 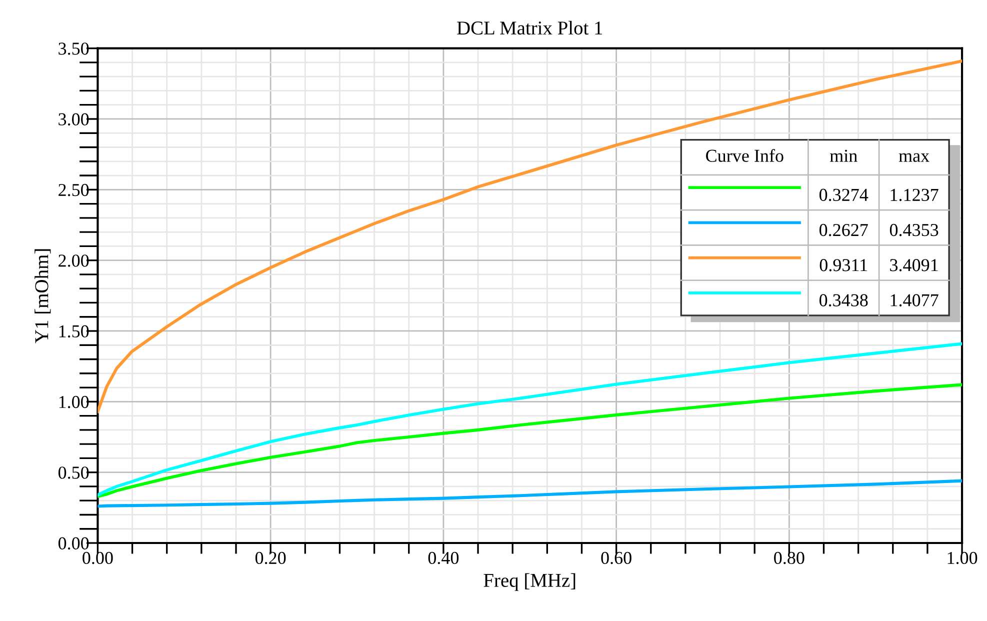 What do you see at coordinates (616, 558) in the screenshot?
I see `x-tick-label: 0.60` at bounding box center [616, 558].